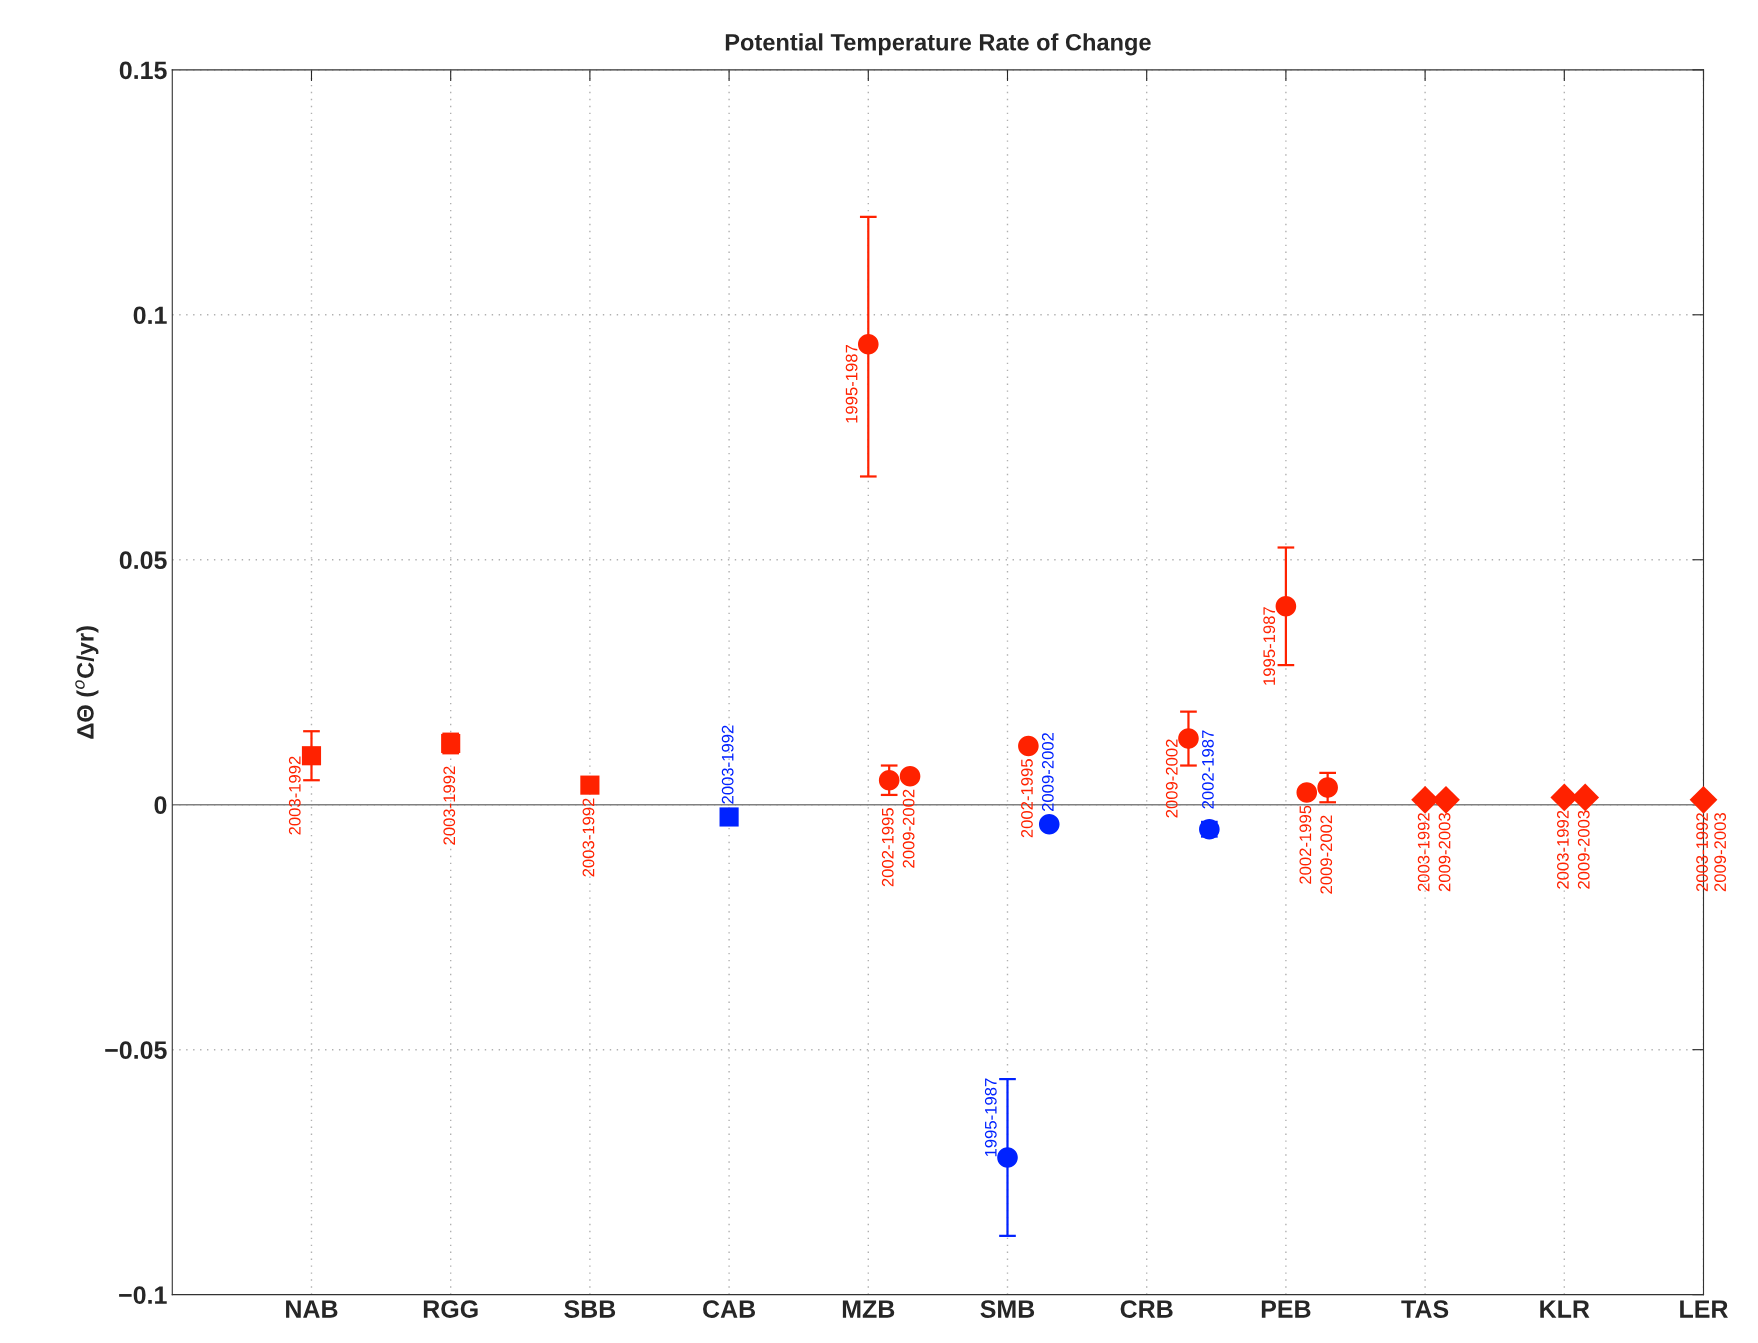 The image size is (1758, 1343). Describe the element at coordinates (1007, 1309) in the screenshot. I see `x-tick-label: SMB` at that location.